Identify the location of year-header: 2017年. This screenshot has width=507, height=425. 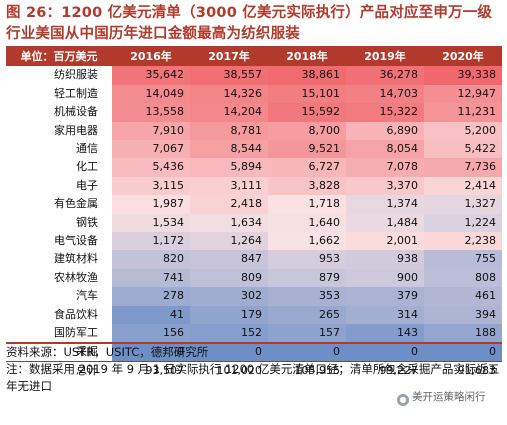
(229, 57).